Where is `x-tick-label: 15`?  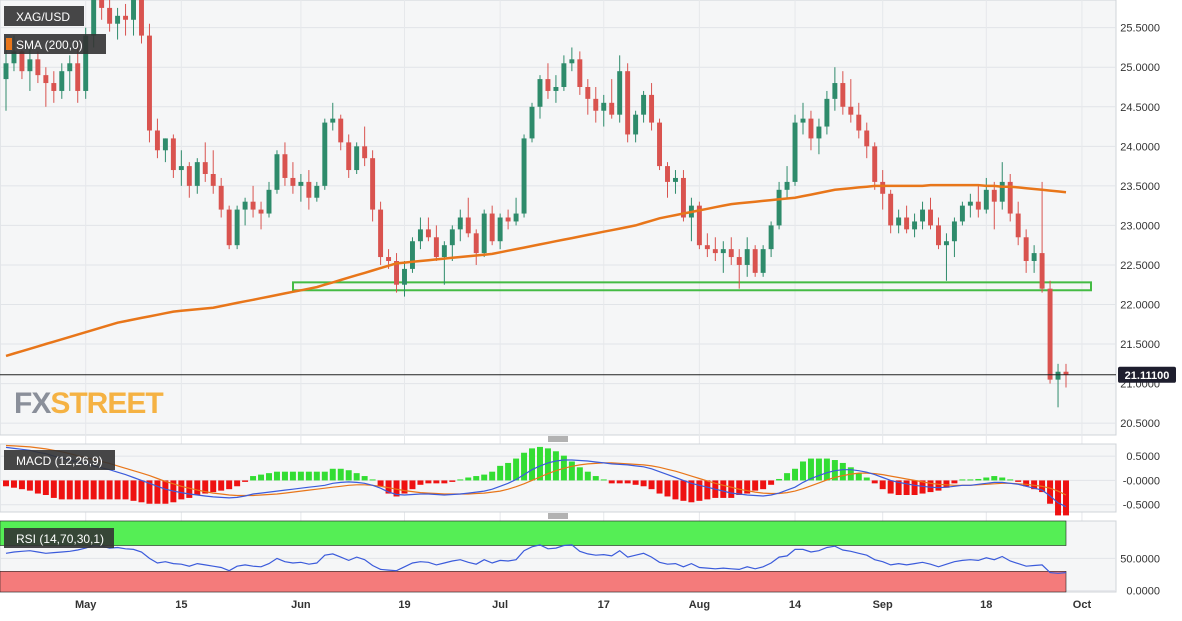 x-tick-label: 15 is located at coordinates (181, 605).